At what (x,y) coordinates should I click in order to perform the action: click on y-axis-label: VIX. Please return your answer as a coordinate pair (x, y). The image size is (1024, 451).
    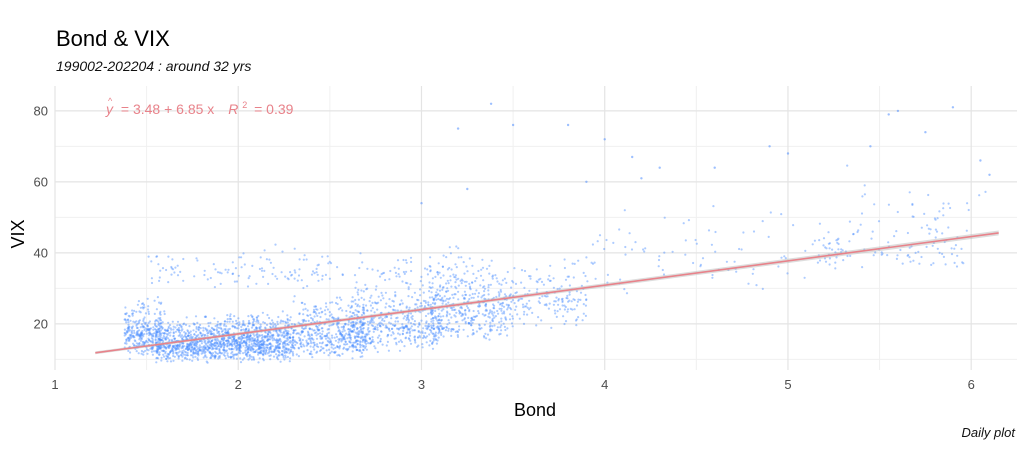
    Looking at the image, I should click on (18, 233).